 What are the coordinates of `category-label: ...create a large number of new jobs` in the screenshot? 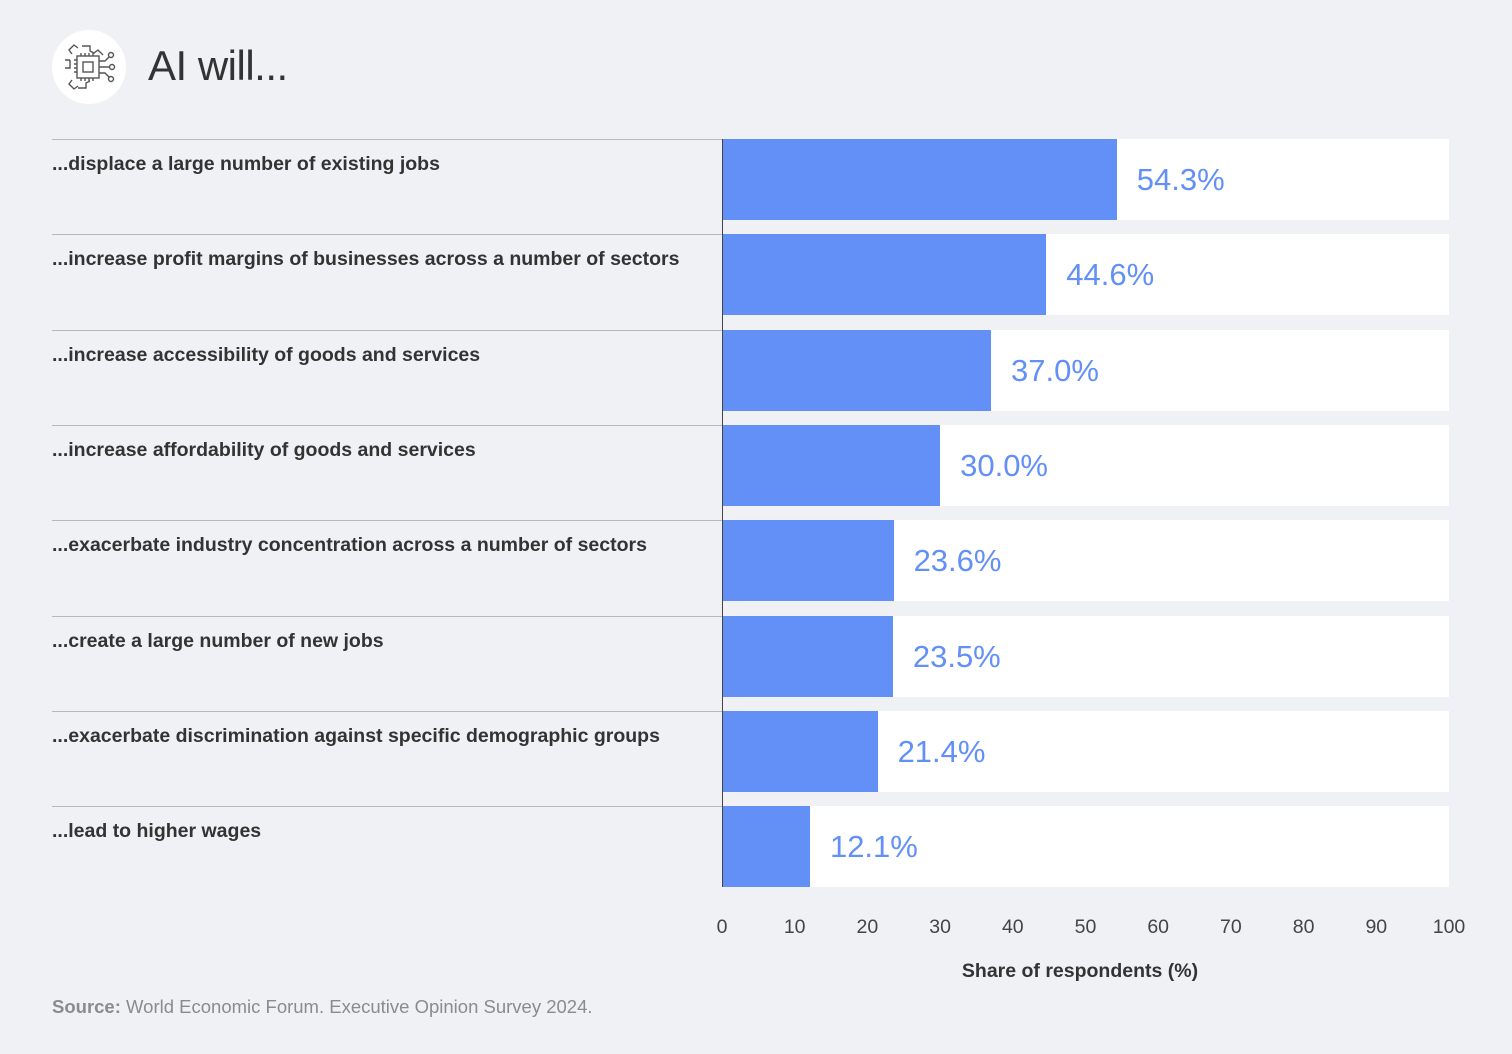 It's located at (218, 641).